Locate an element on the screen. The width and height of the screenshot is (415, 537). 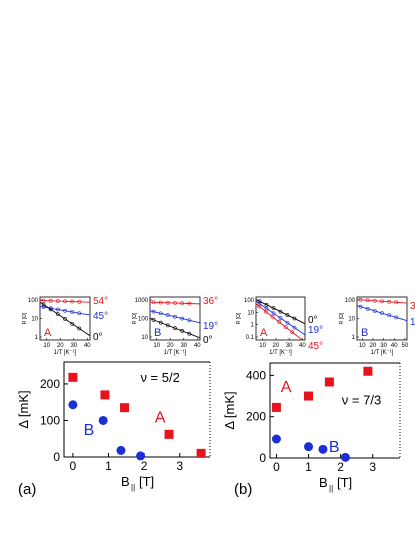
inset-angle-label: 45° is located at coordinates (315, 346).